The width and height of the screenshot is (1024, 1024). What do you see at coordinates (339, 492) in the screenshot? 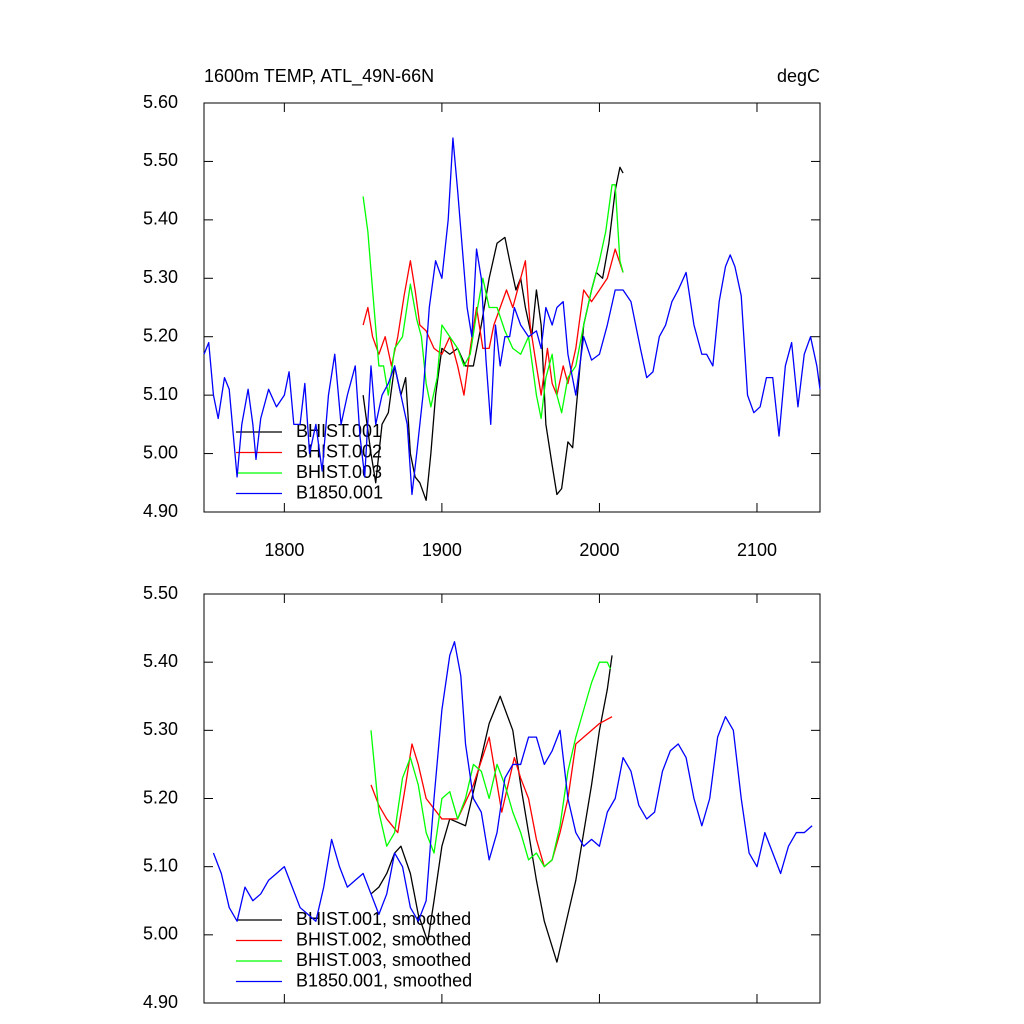
I see `legend-label: B1850.001` at bounding box center [339, 492].